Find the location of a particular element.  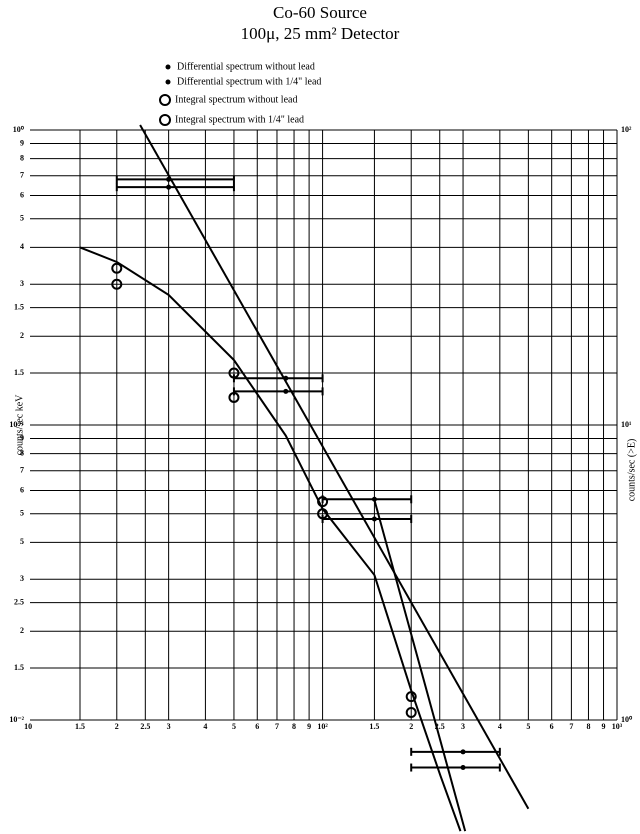

y2-tick-label: 10⁰ is located at coordinates (627, 719).